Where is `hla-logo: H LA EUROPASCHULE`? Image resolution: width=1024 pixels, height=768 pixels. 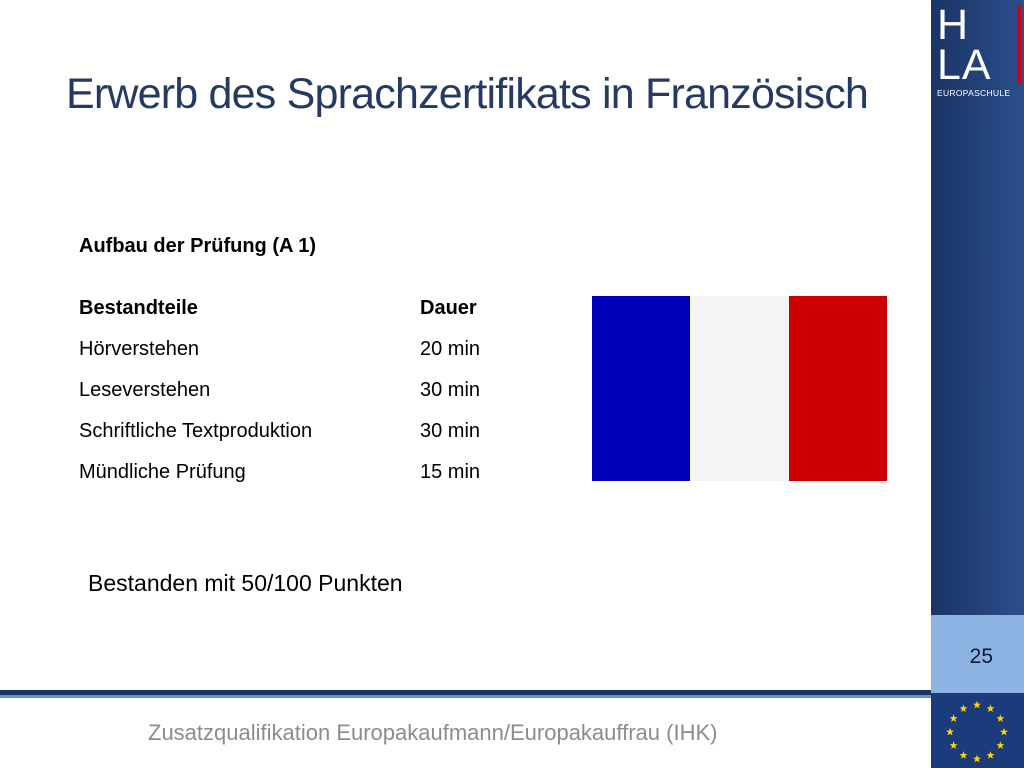 hla-logo: H LA EUROPASCHULE is located at coordinates (979, 52).